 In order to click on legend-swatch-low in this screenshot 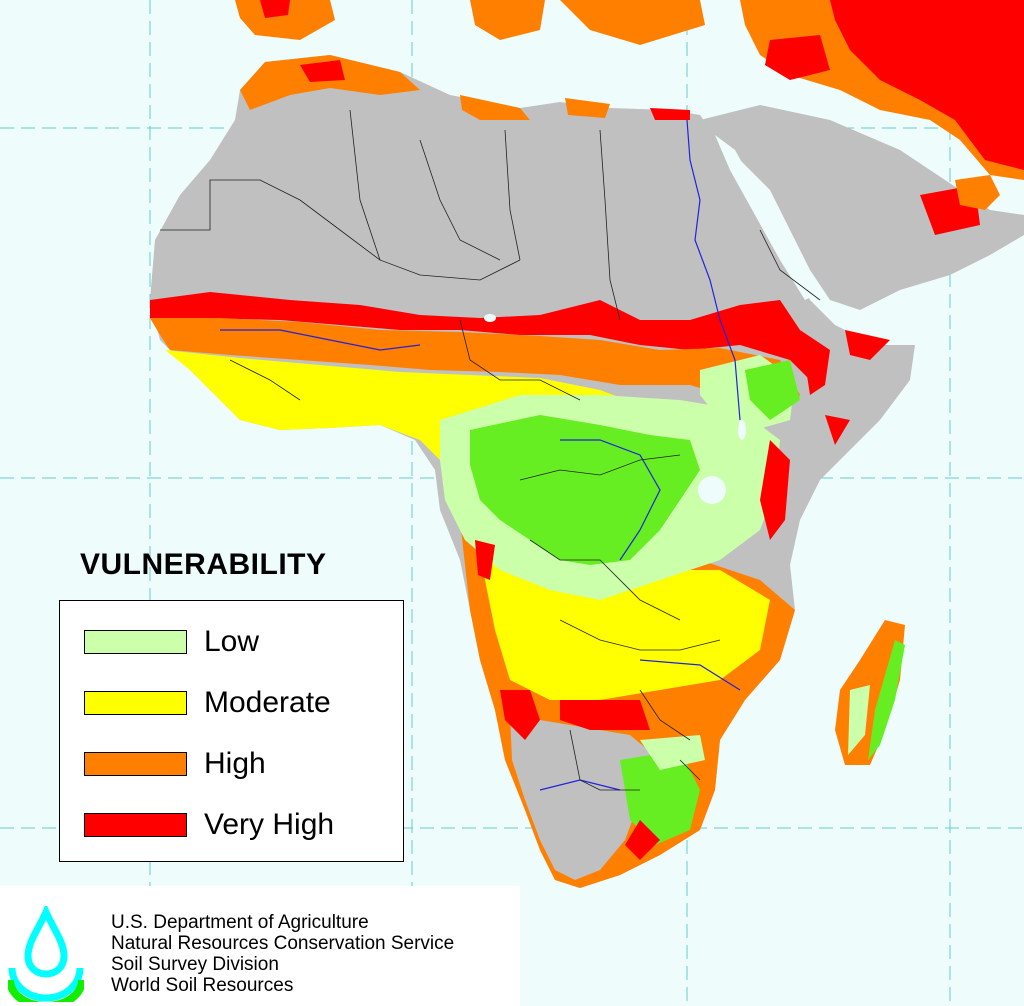, I will do `click(135, 642)`.